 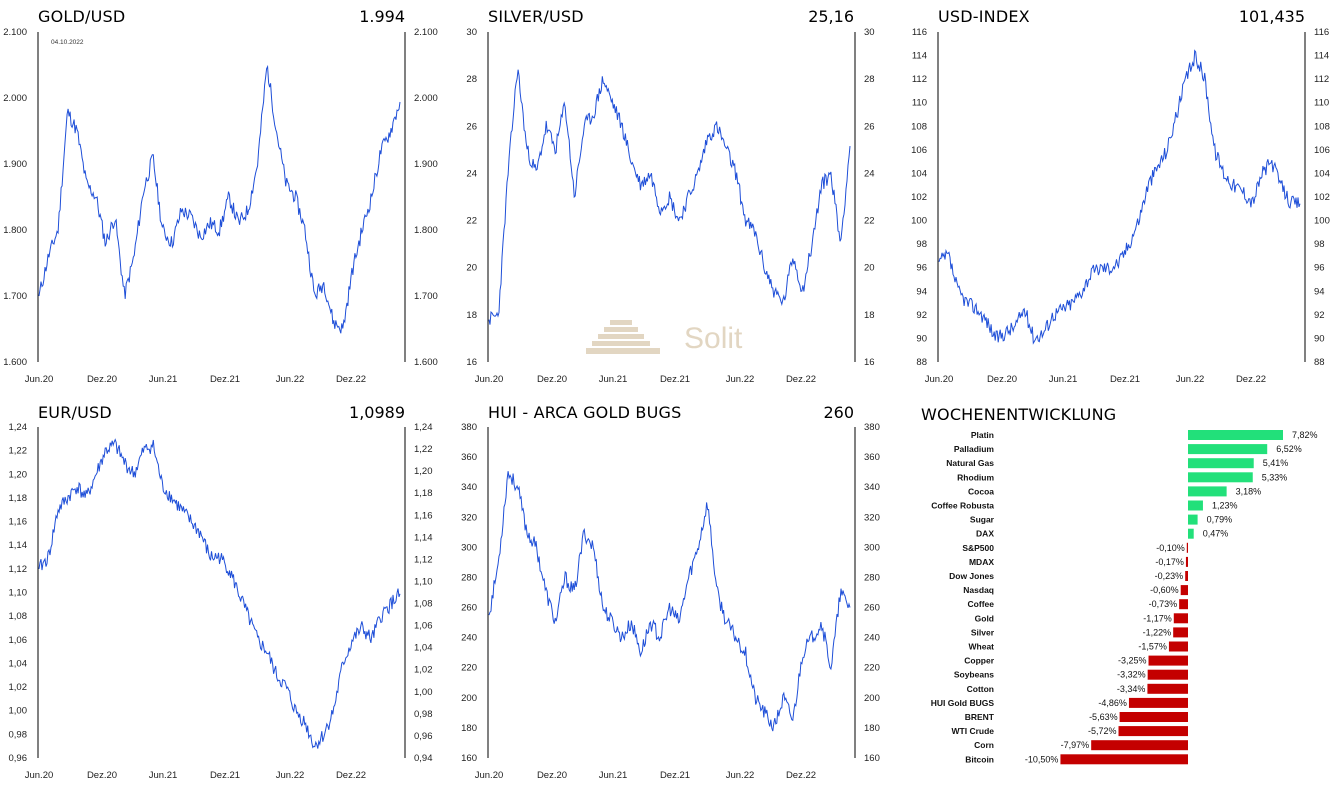 I want to click on bar-value-label: -3,32%, so click(x=1131, y=675).